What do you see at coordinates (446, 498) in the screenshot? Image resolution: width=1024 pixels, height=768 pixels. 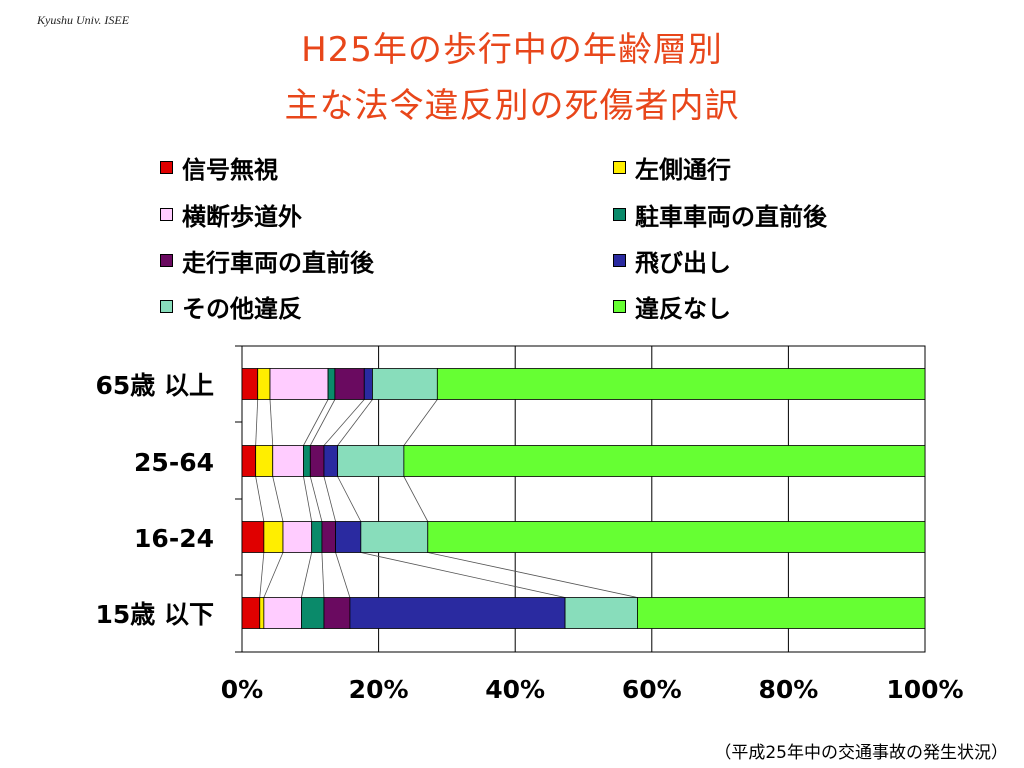 I see `series-connector-layer` at bounding box center [446, 498].